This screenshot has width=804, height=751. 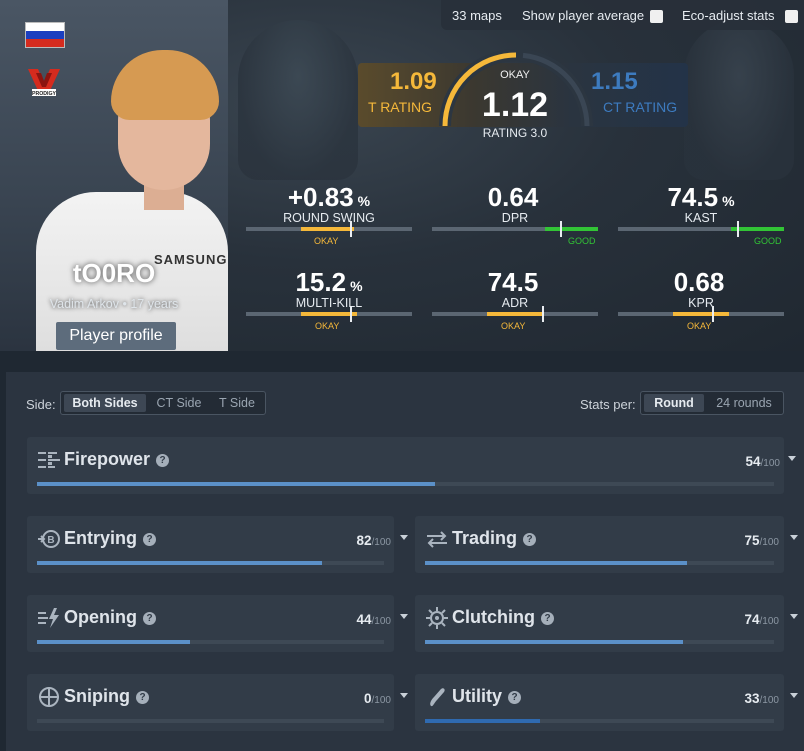 I want to click on category-score: 82/100, so click(x=374, y=540).